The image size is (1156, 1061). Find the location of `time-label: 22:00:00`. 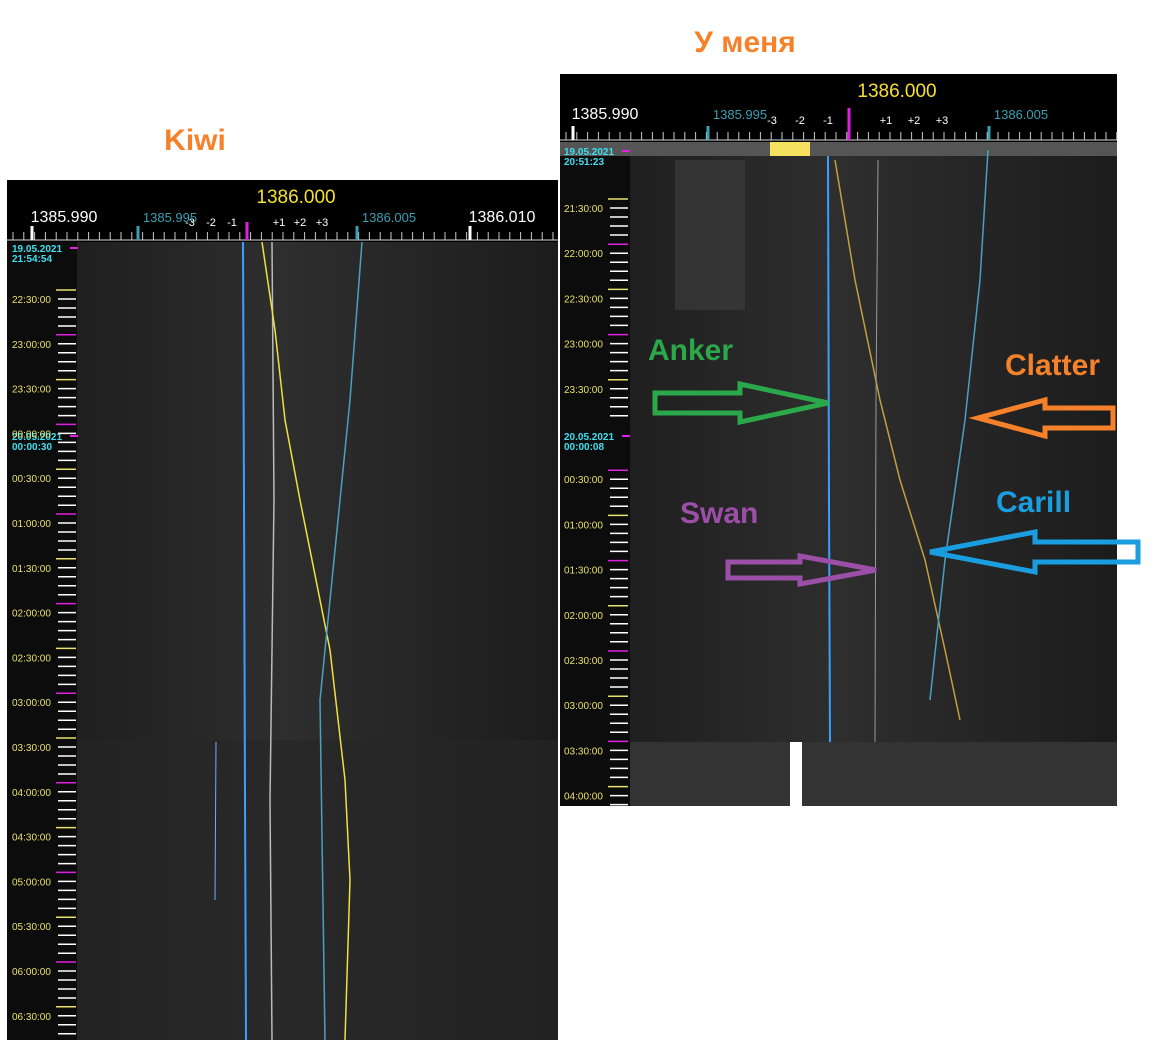

time-label: 22:00:00 is located at coordinates (583, 254).